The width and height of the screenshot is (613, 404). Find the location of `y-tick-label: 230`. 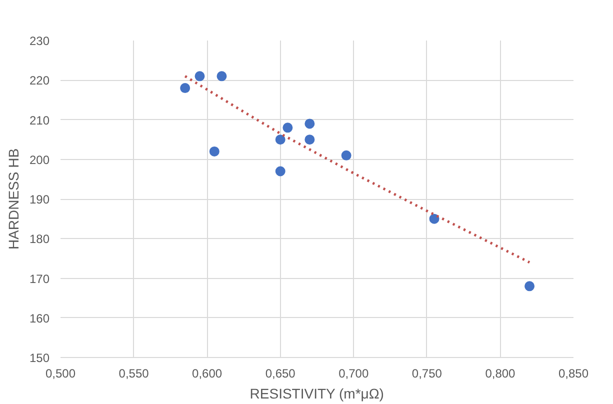

y-tick-label: 230 is located at coordinates (39, 41).